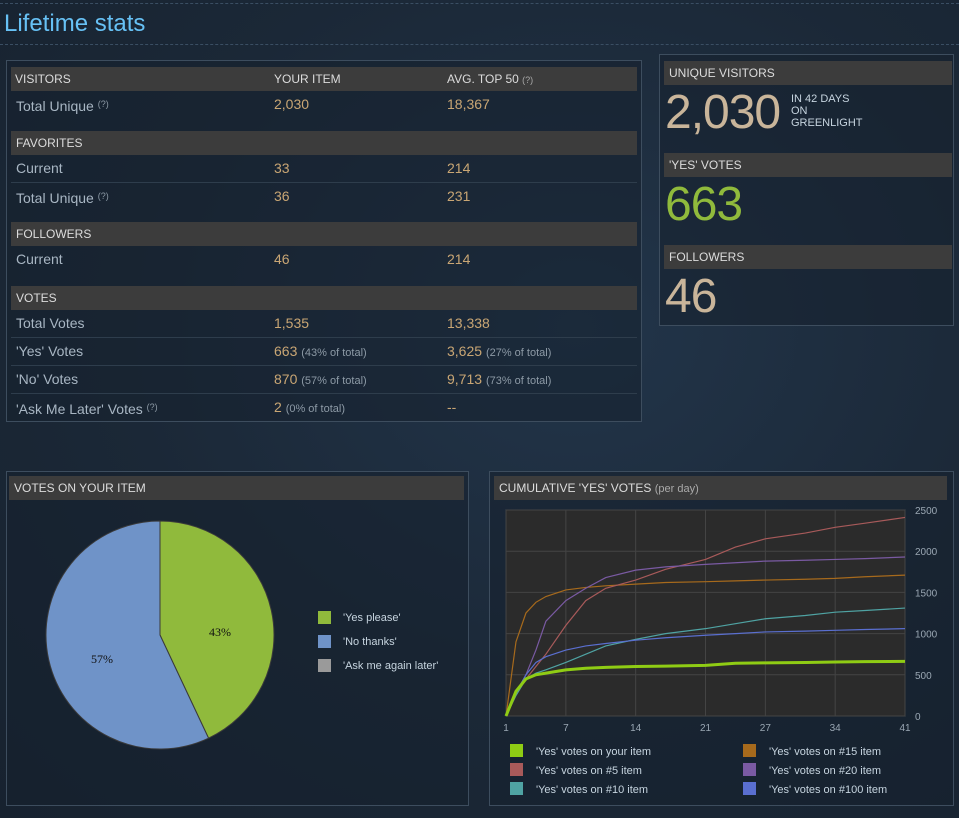 This screenshot has height=818, width=959. Describe the element at coordinates (808, 165) in the screenshot. I see `yes-votes-header: 'YES' VOTES` at that location.